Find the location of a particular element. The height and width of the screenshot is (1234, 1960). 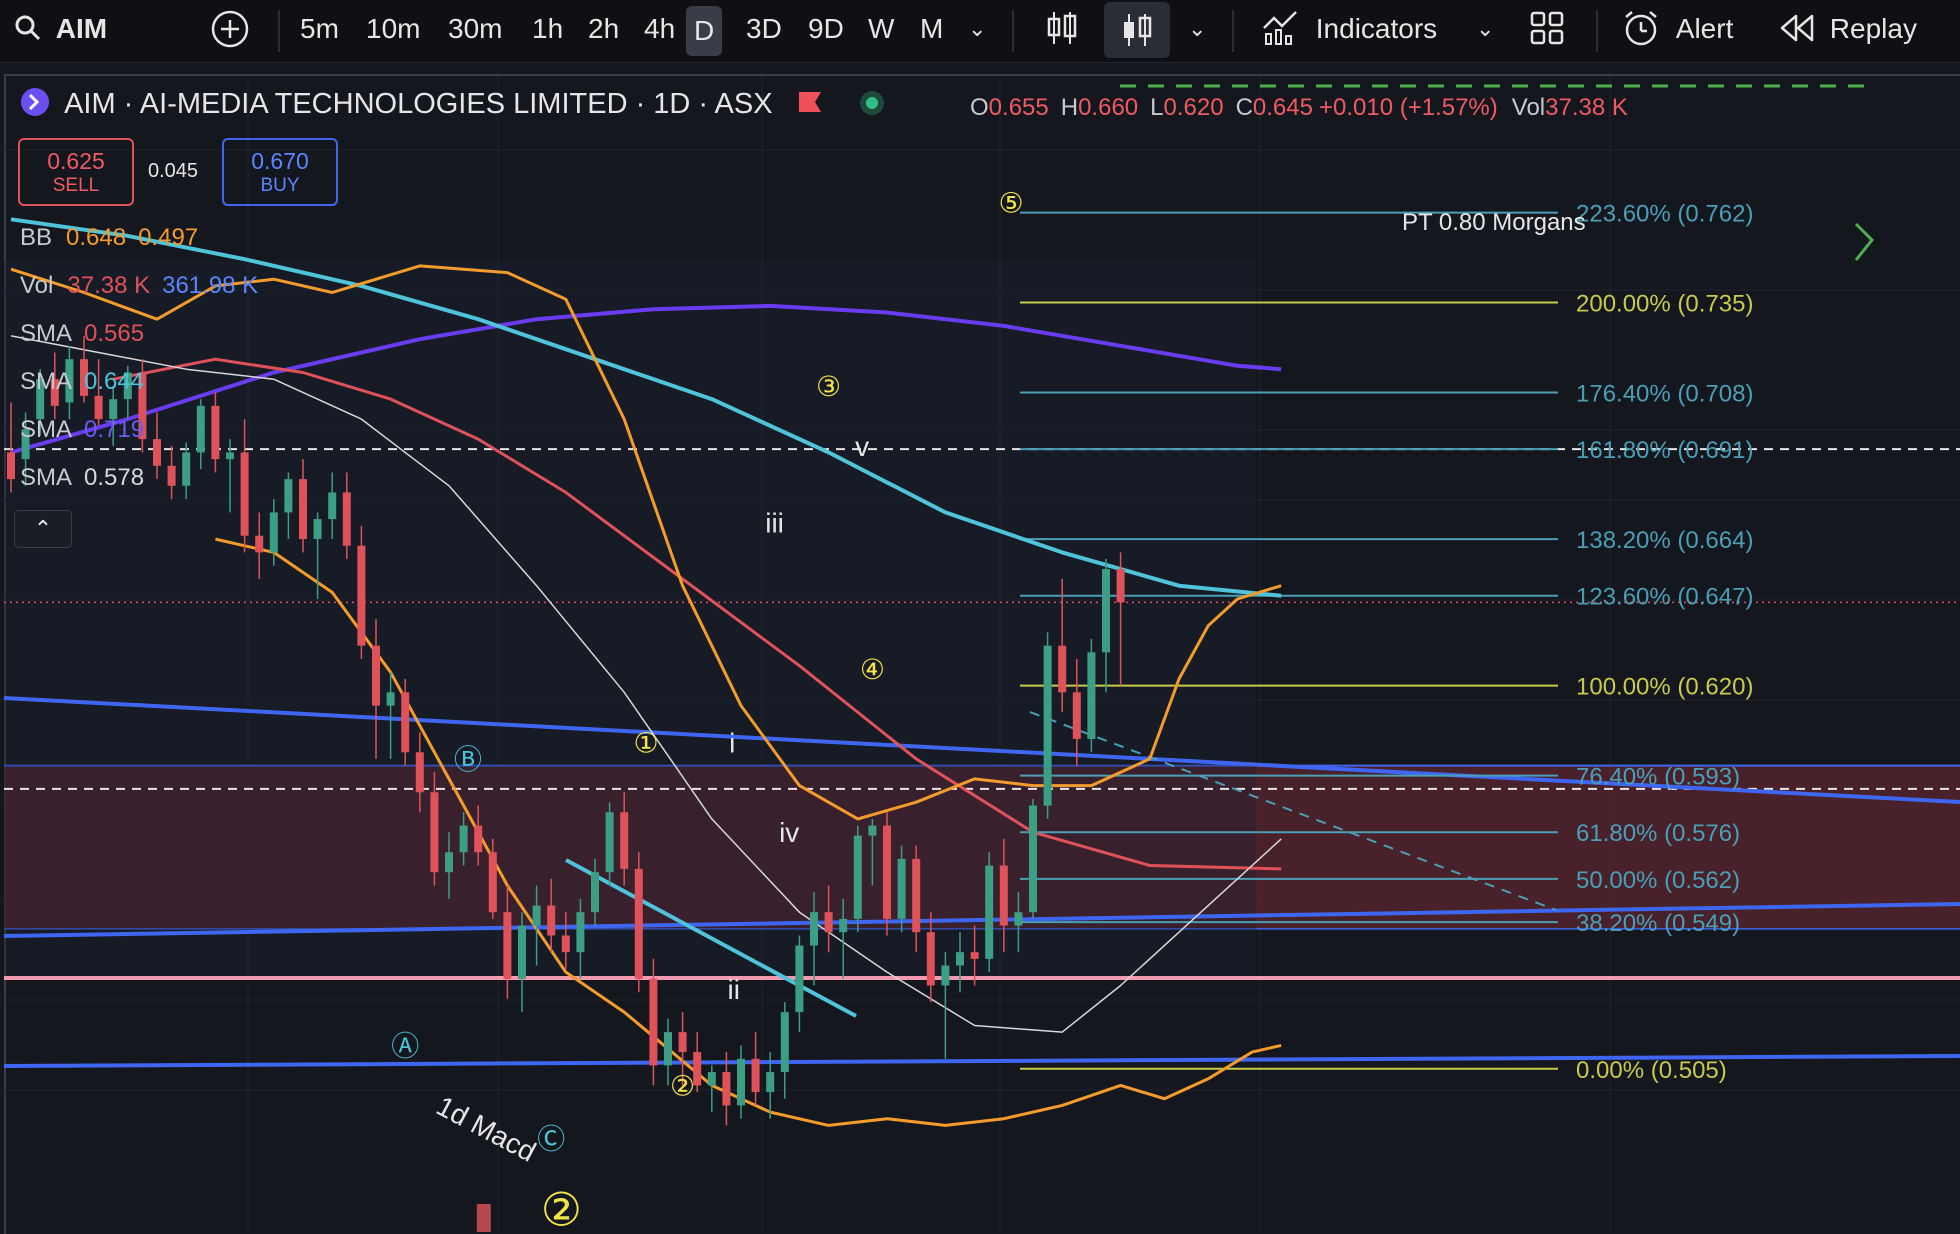

candles-type-button is located at coordinates (1062, 30).